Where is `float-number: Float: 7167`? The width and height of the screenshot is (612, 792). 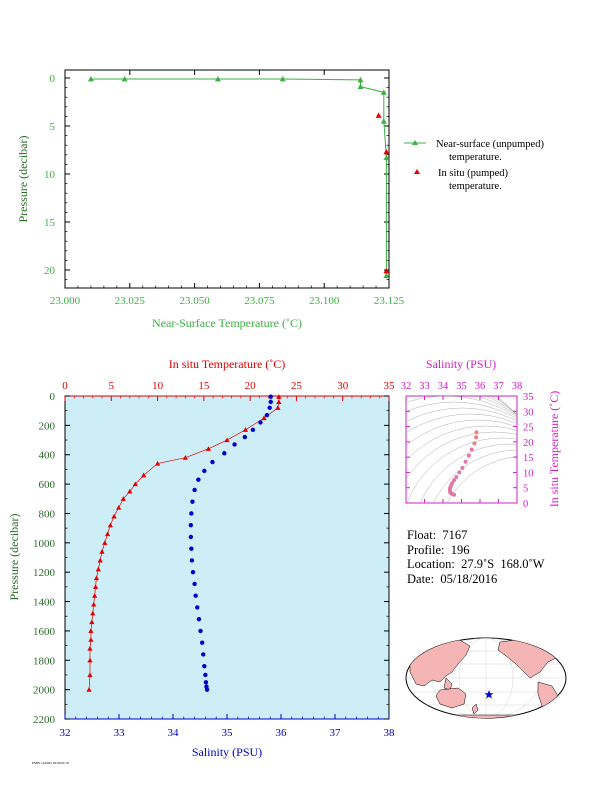
float-number: Float: 7167 is located at coordinates (437, 535).